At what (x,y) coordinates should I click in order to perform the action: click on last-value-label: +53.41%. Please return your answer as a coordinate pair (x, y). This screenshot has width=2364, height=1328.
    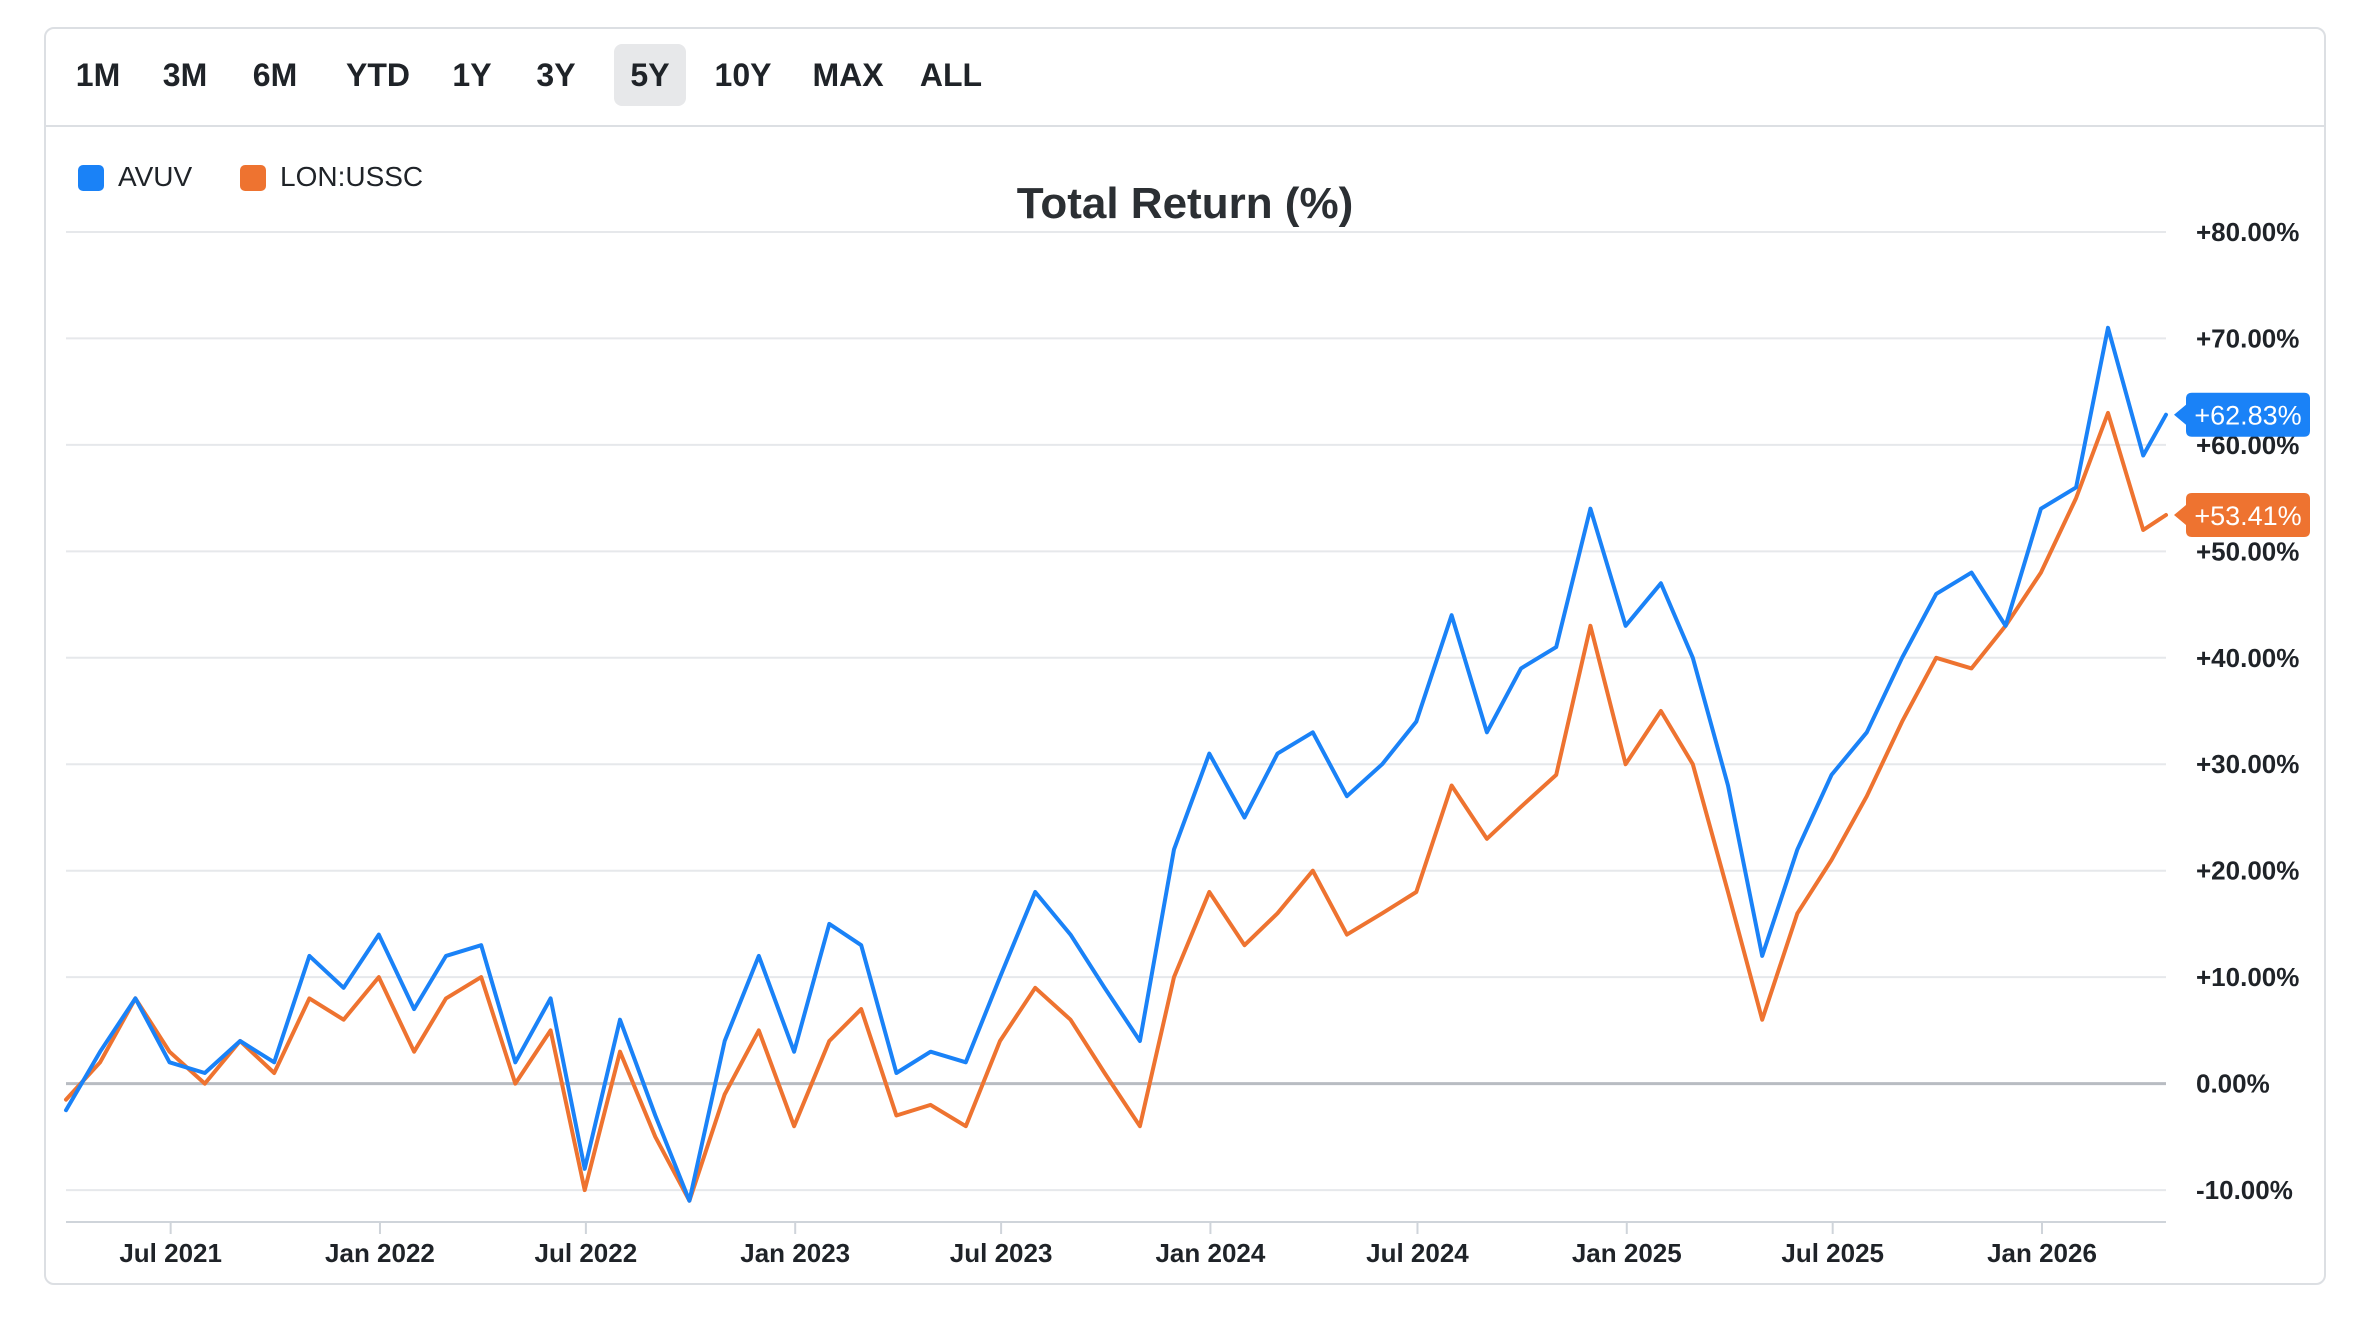
    Looking at the image, I should click on (2247, 516).